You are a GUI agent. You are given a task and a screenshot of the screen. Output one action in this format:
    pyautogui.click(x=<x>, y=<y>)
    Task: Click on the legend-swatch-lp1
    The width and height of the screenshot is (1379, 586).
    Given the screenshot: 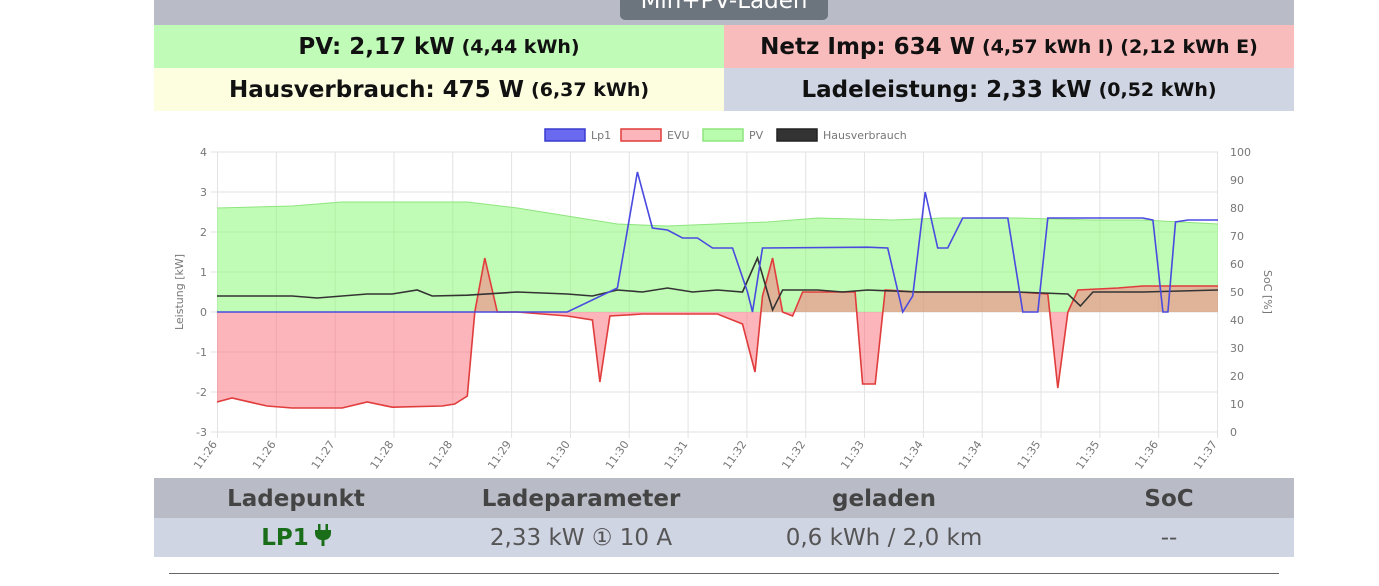 What is the action you would take?
    pyautogui.click(x=565, y=135)
    